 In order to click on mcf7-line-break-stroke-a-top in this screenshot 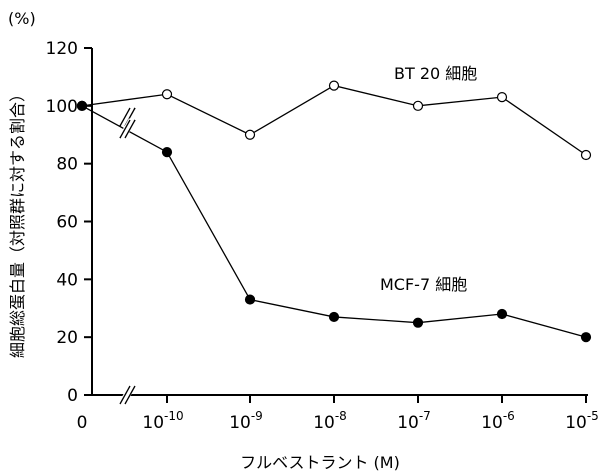, I will do `click(125, 129)`.